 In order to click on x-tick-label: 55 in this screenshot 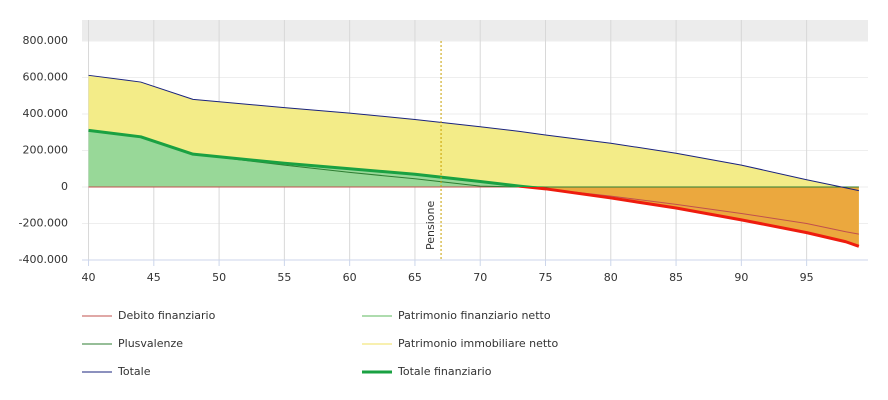, I will do `click(284, 277)`.